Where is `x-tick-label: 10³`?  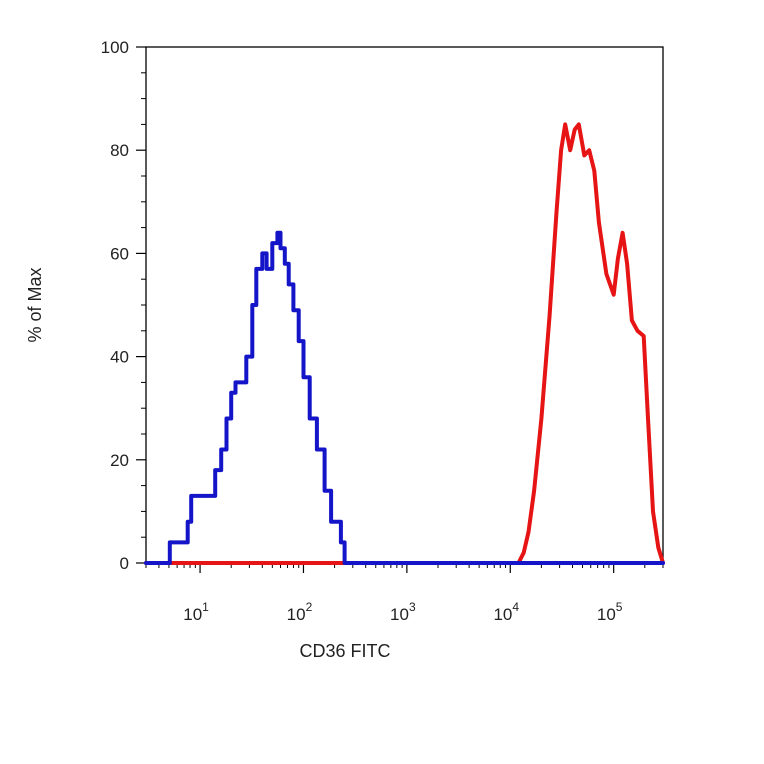
x-tick-label: 10³ is located at coordinates (403, 612).